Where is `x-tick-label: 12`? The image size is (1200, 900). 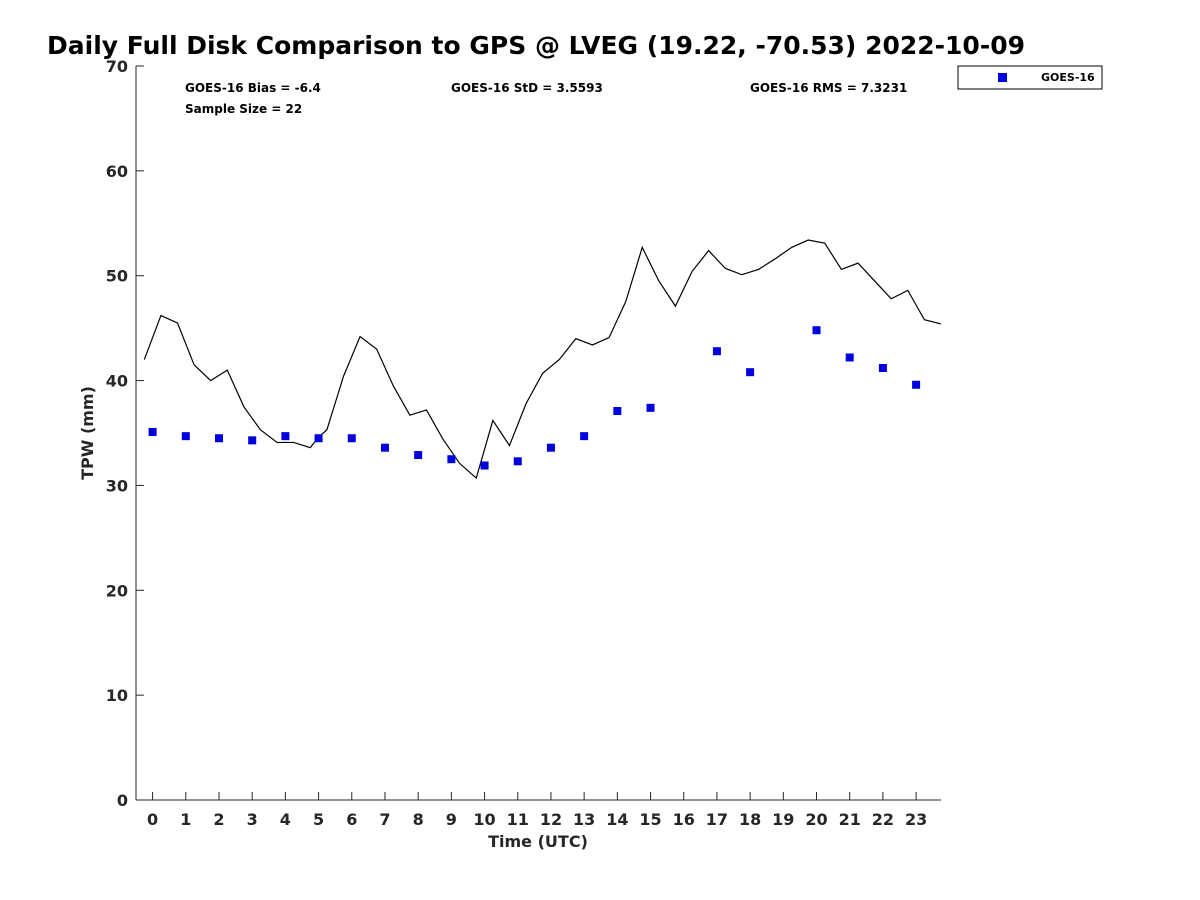
x-tick-label: 12 is located at coordinates (551, 819).